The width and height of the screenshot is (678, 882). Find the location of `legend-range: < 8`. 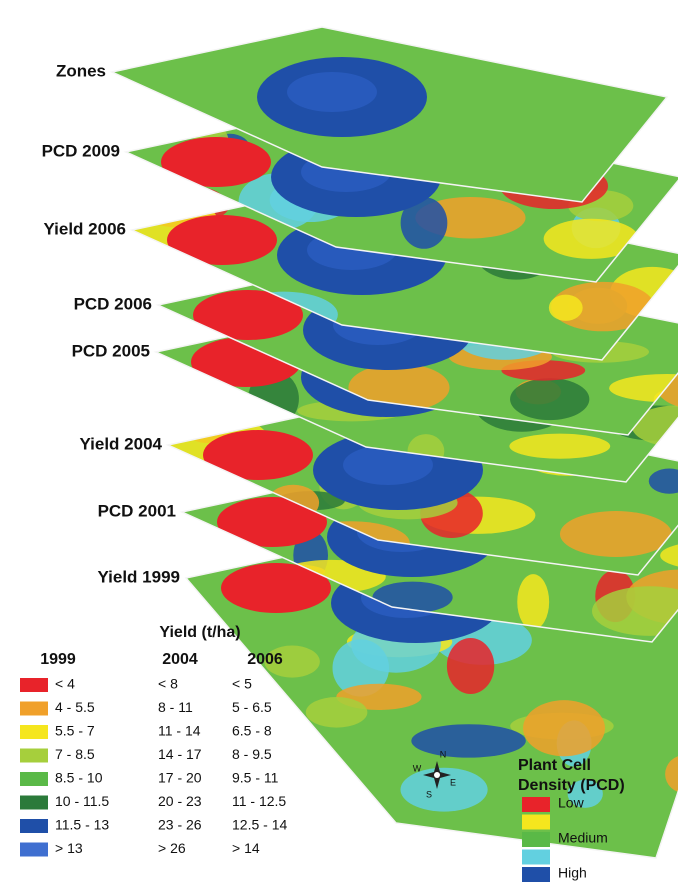

legend-range: < 8 is located at coordinates (168, 684).